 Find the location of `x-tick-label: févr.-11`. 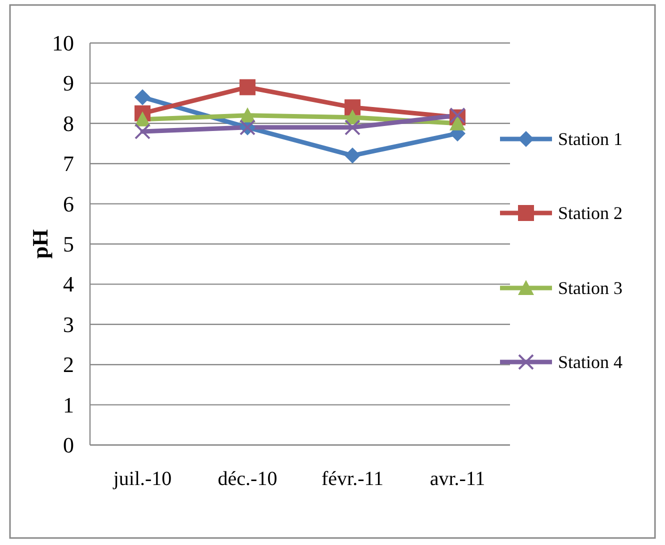

x-tick-label: févr.-11 is located at coordinates (352, 479).